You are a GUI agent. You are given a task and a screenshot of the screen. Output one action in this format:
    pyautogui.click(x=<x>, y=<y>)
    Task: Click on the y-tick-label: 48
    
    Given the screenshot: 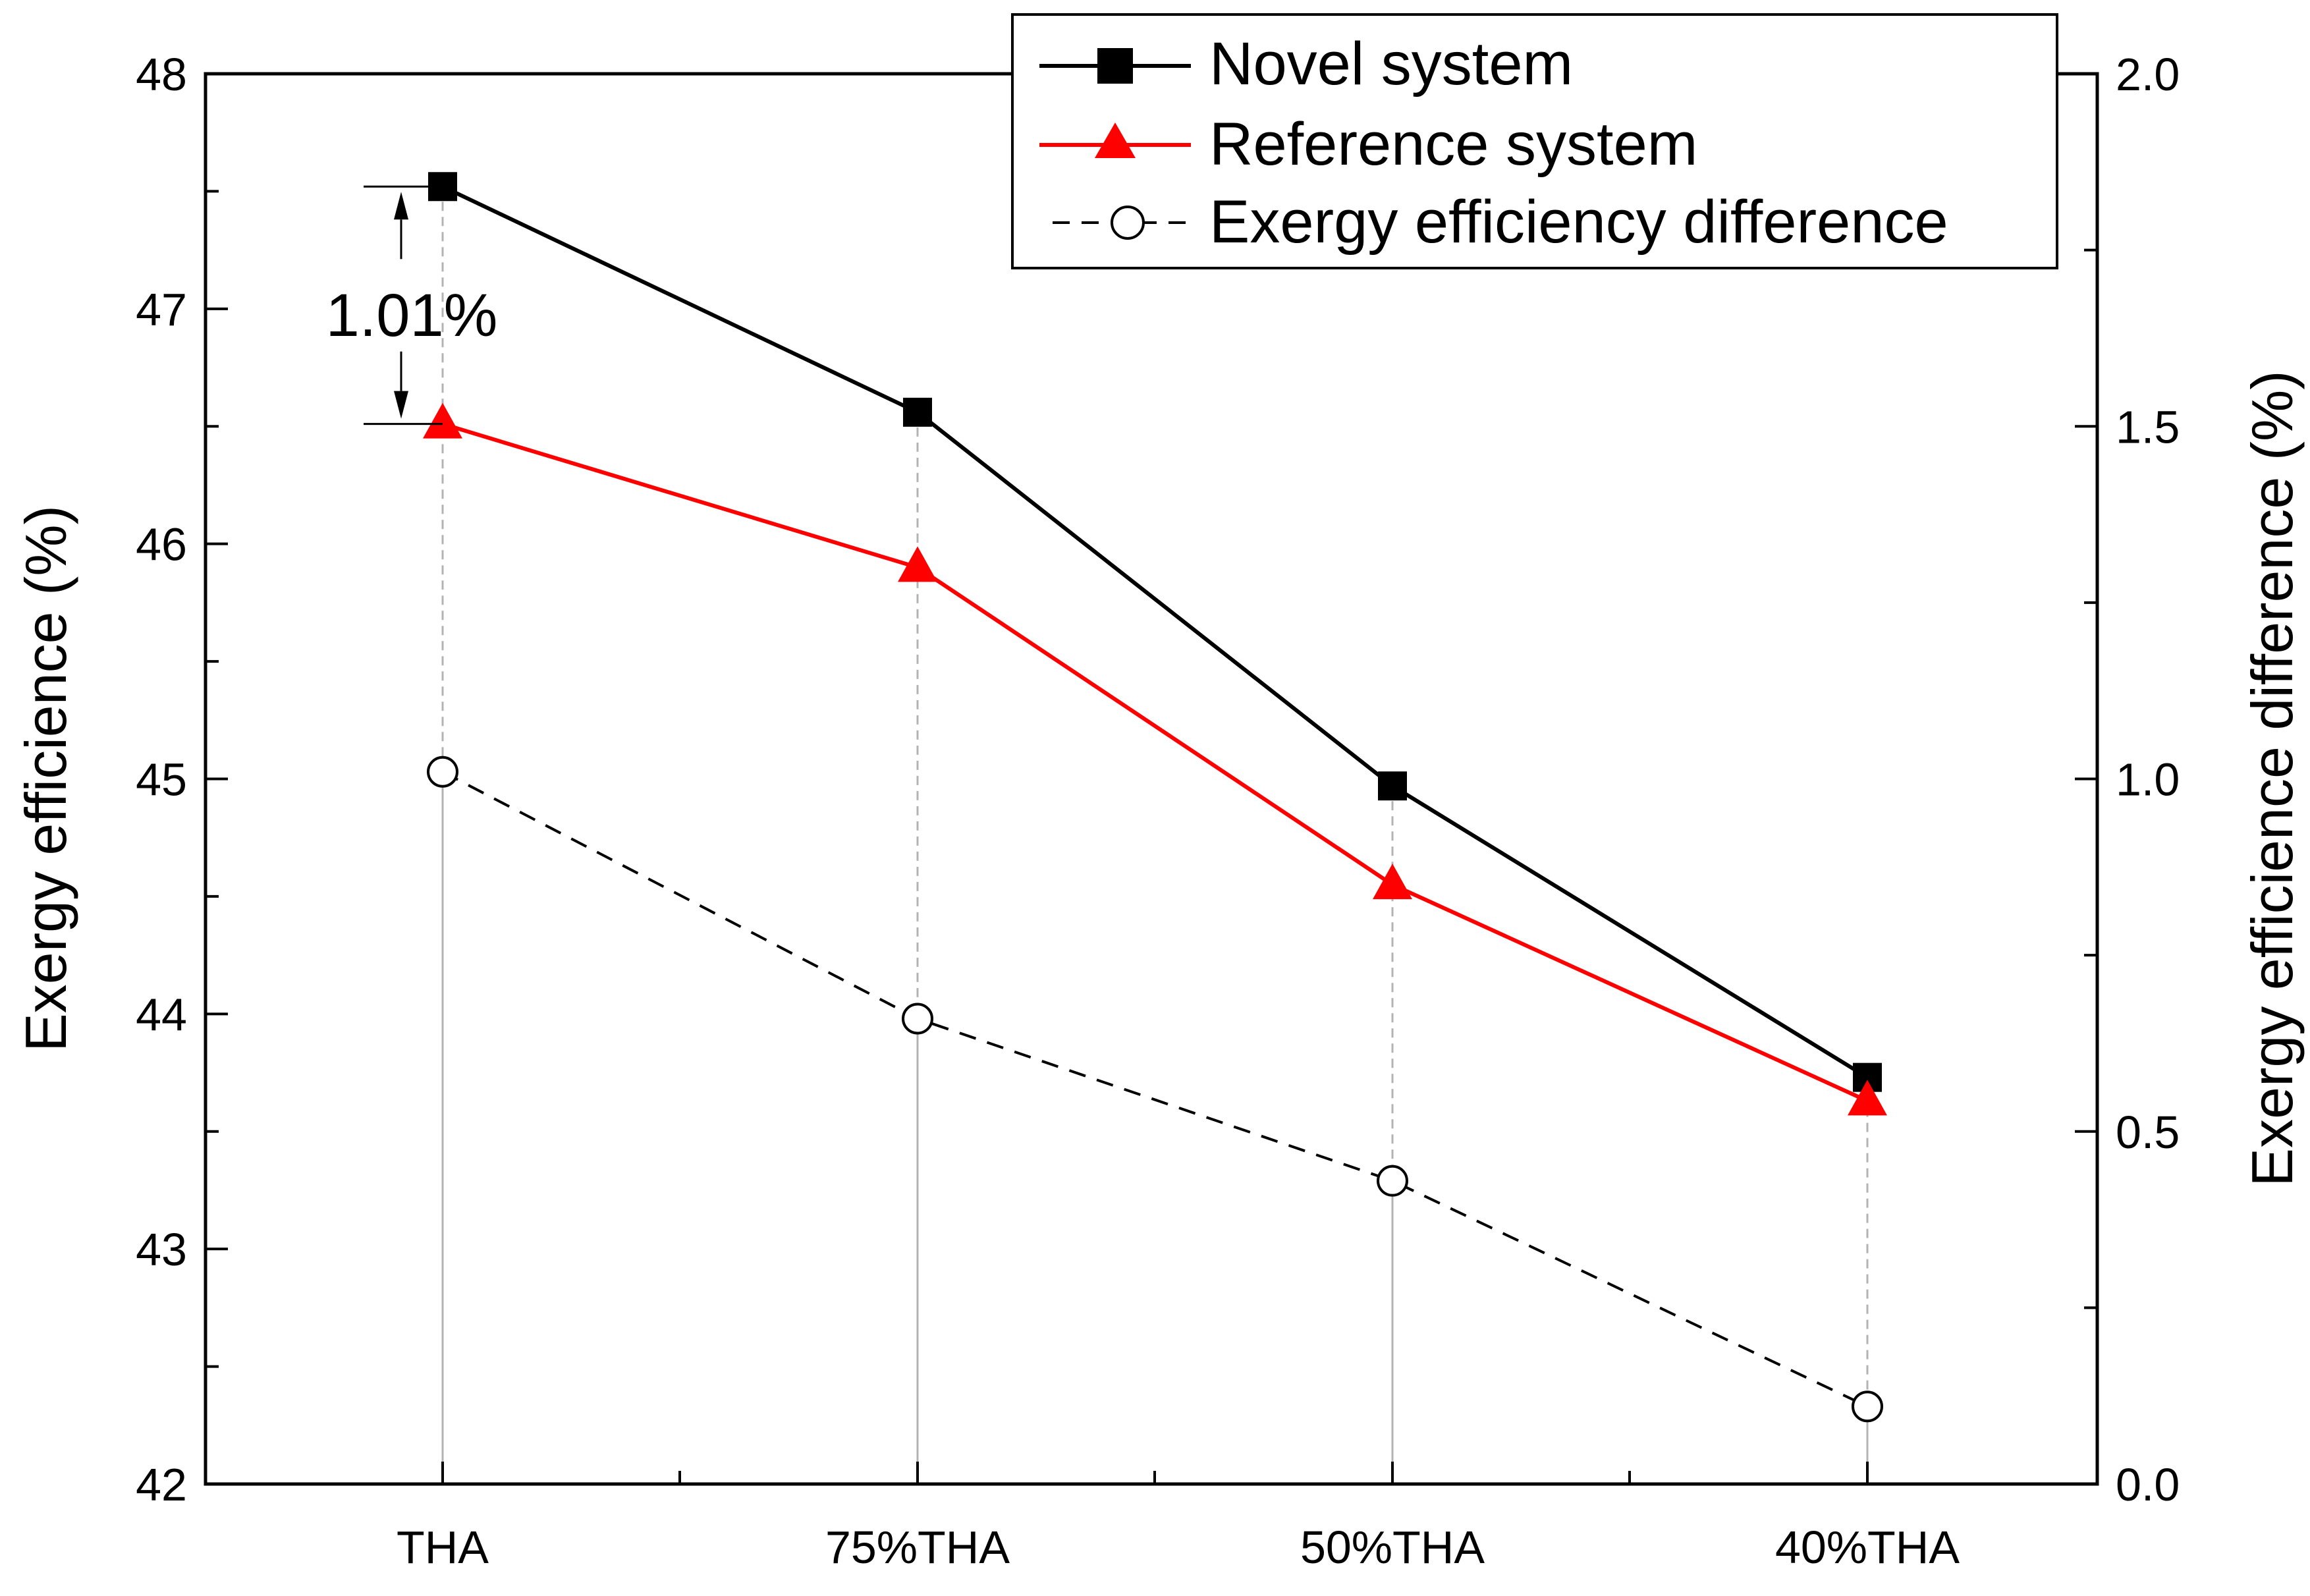 What is the action you would take?
    pyautogui.click(x=161, y=74)
    